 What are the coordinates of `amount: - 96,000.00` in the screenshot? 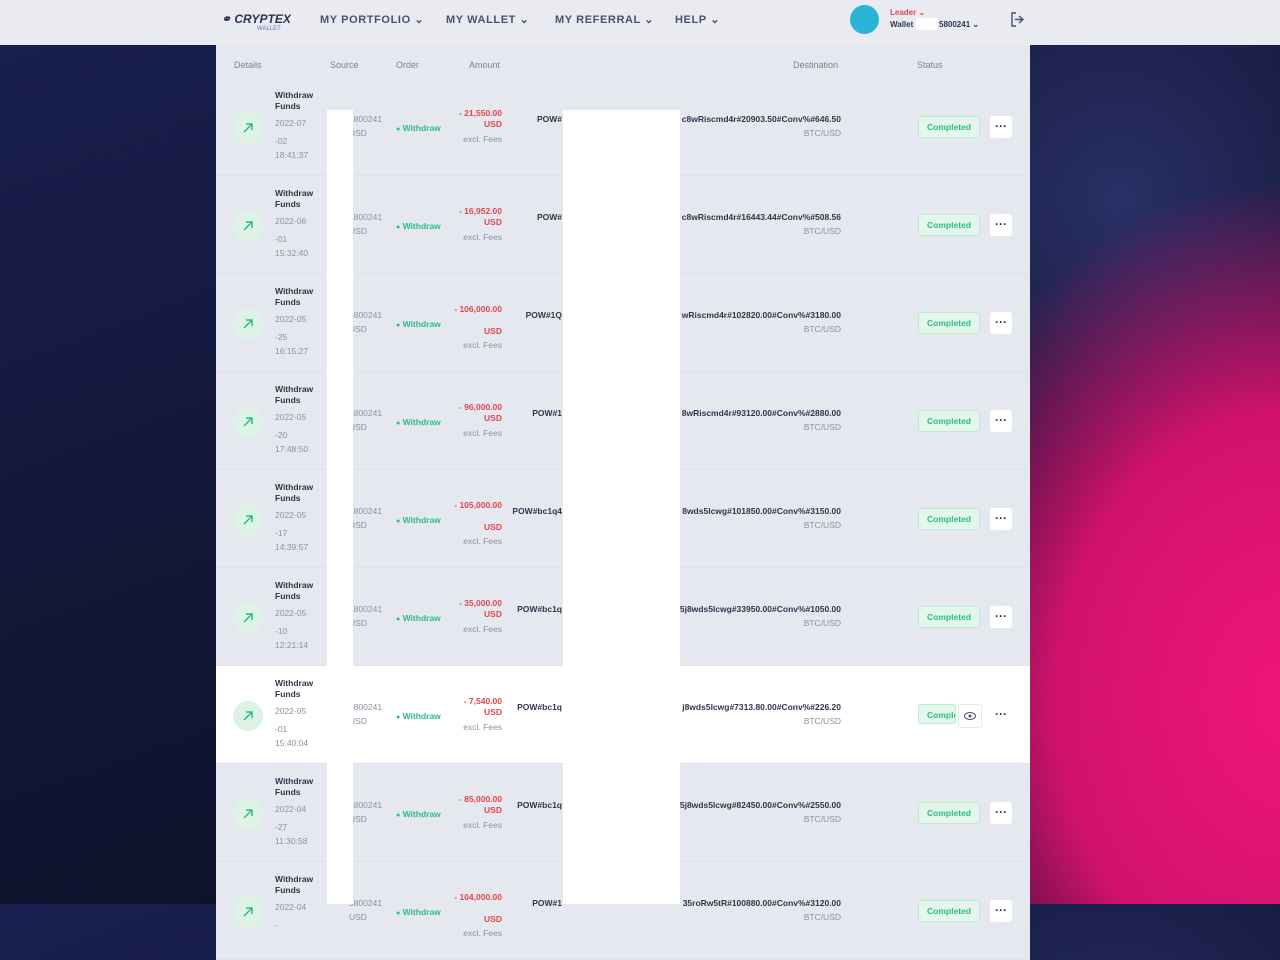 It's located at (480, 407).